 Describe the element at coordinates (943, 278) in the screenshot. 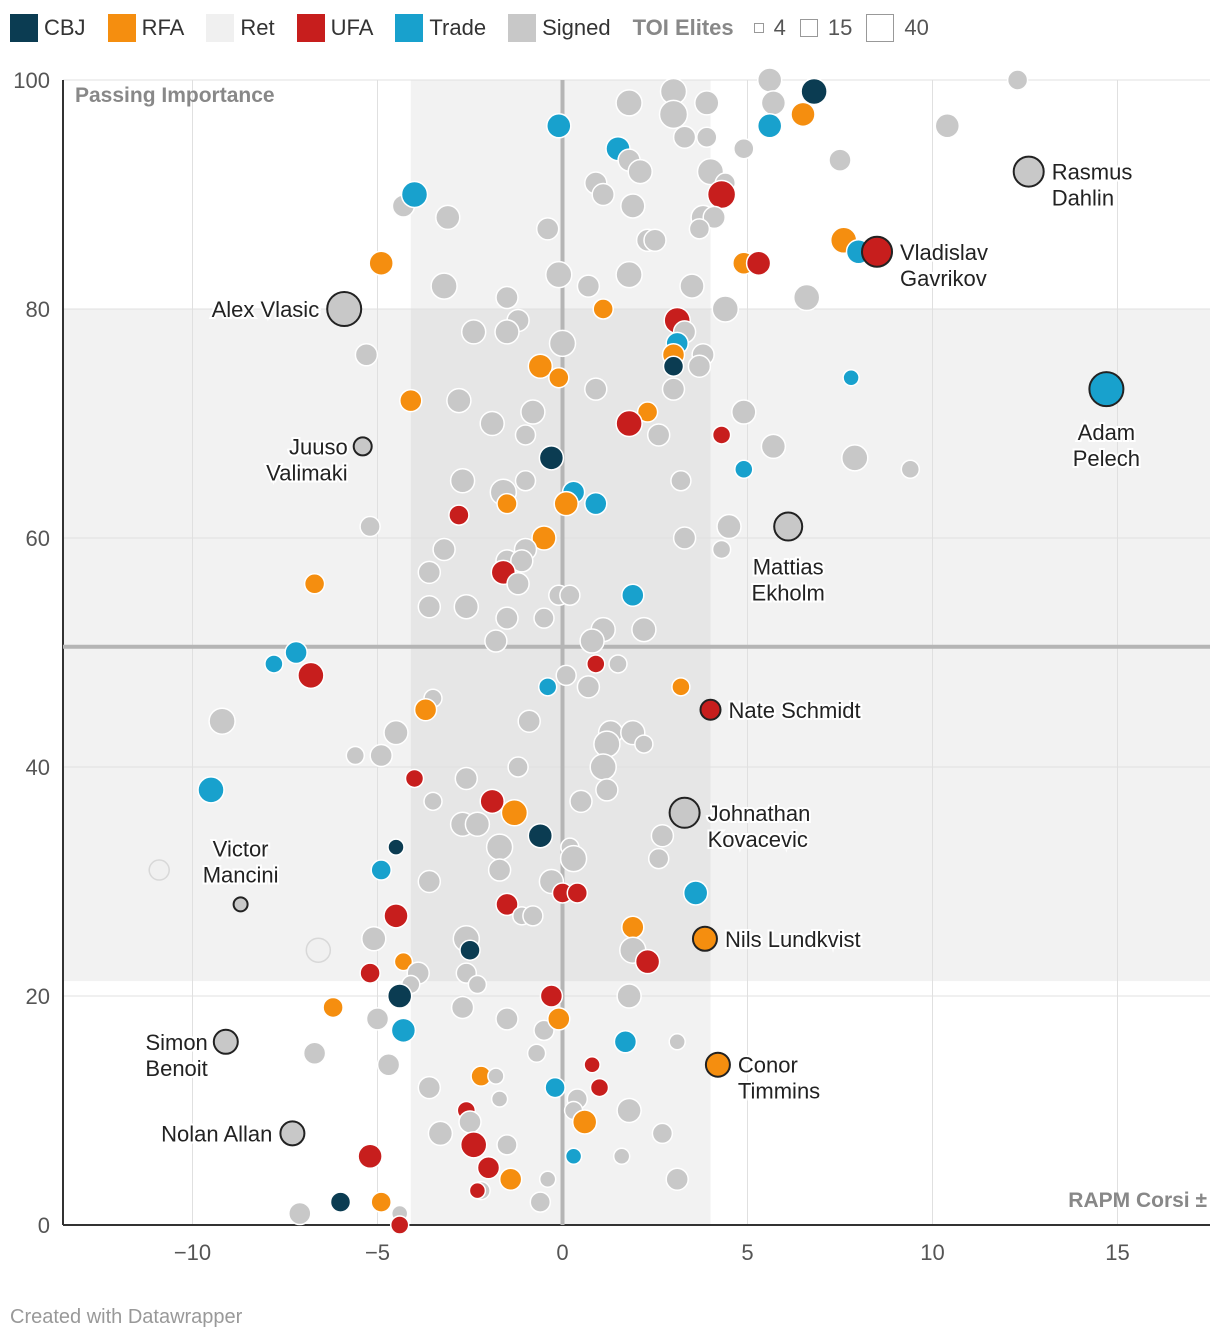

I see `point-label: Gavrikov` at that location.